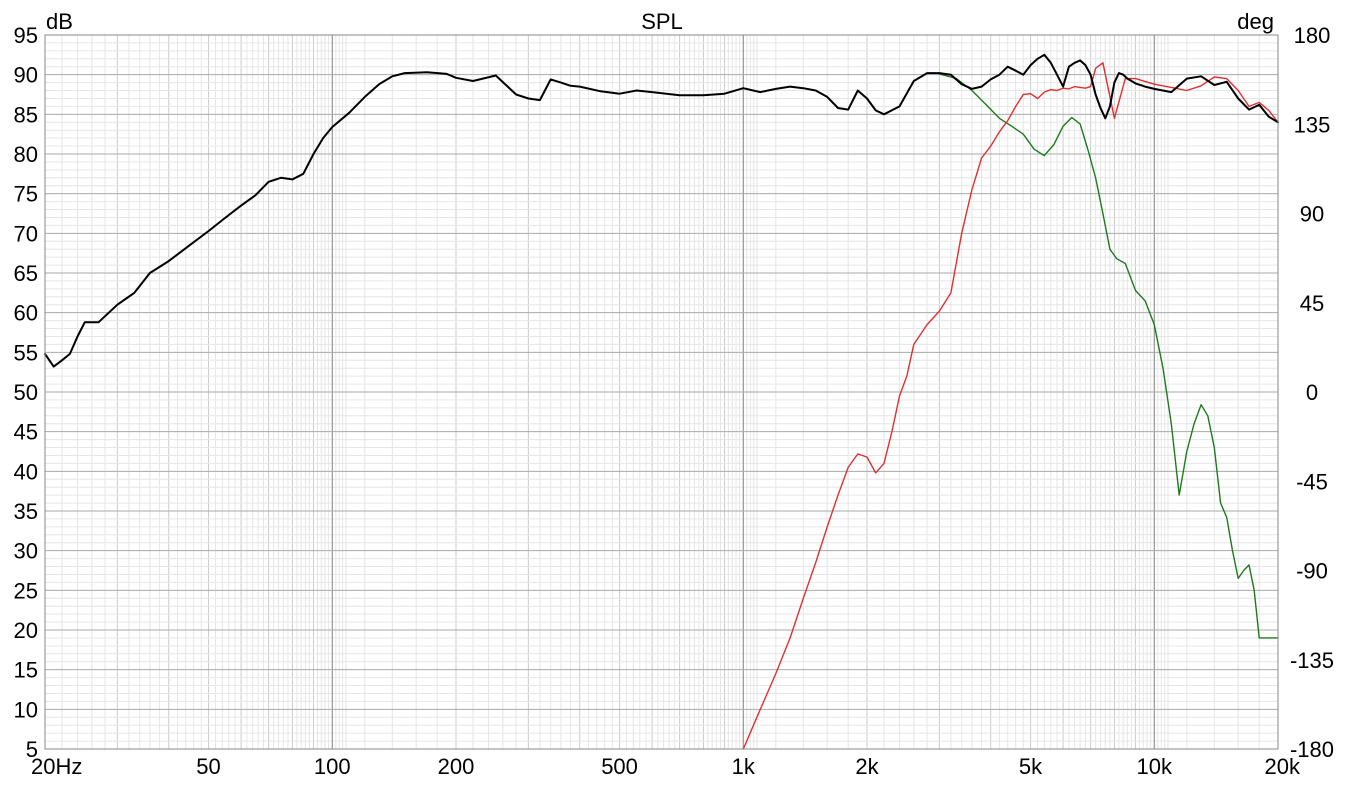 The width and height of the screenshot is (1348, 789). What do you see at coordinates (332, 766) in the screenshot?
I see `x-tick-label: 100` at bounding box center [332, 766].